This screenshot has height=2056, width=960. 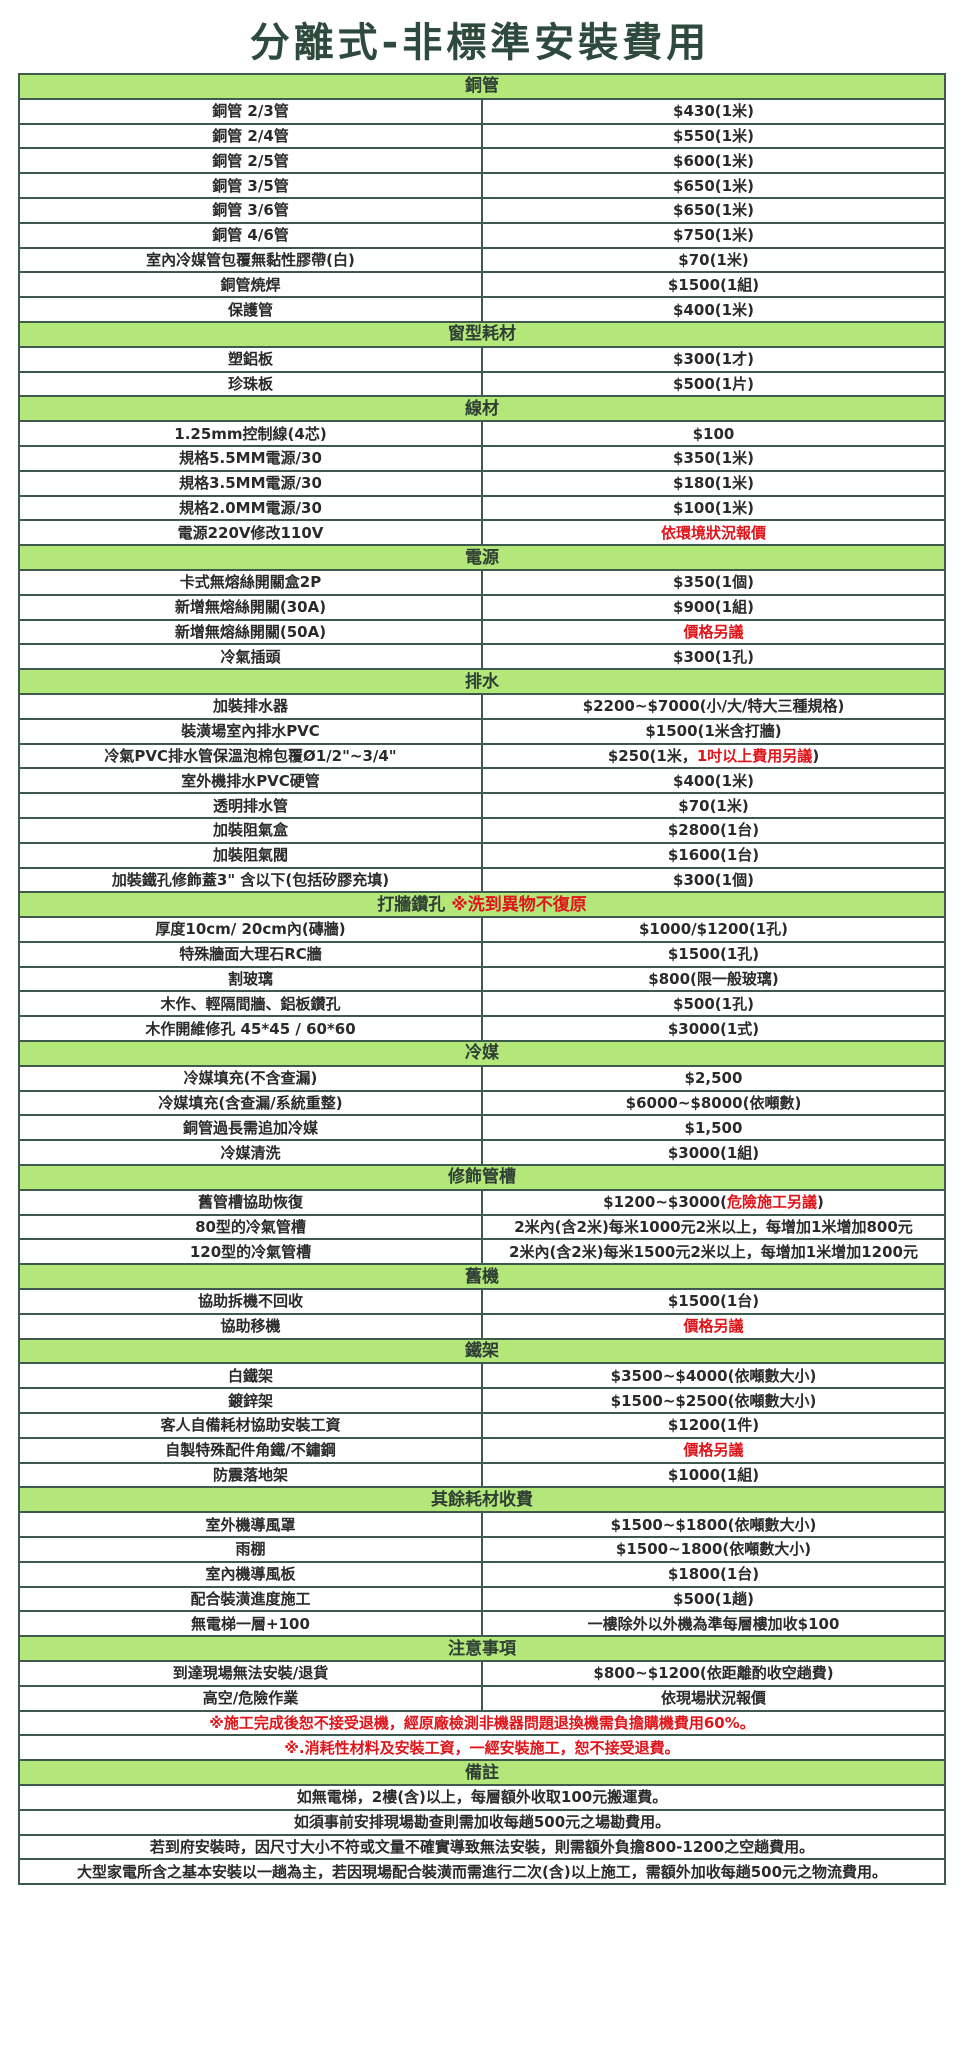 I want to click on text-segment: $430(1米), so click(x=713, y=111).